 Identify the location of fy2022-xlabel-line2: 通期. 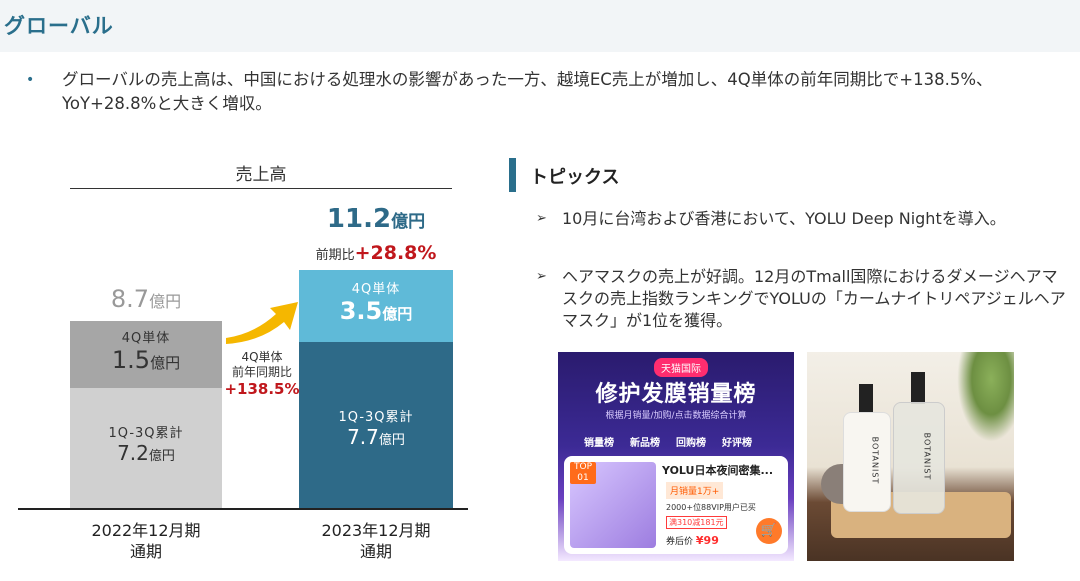
(145, 551).